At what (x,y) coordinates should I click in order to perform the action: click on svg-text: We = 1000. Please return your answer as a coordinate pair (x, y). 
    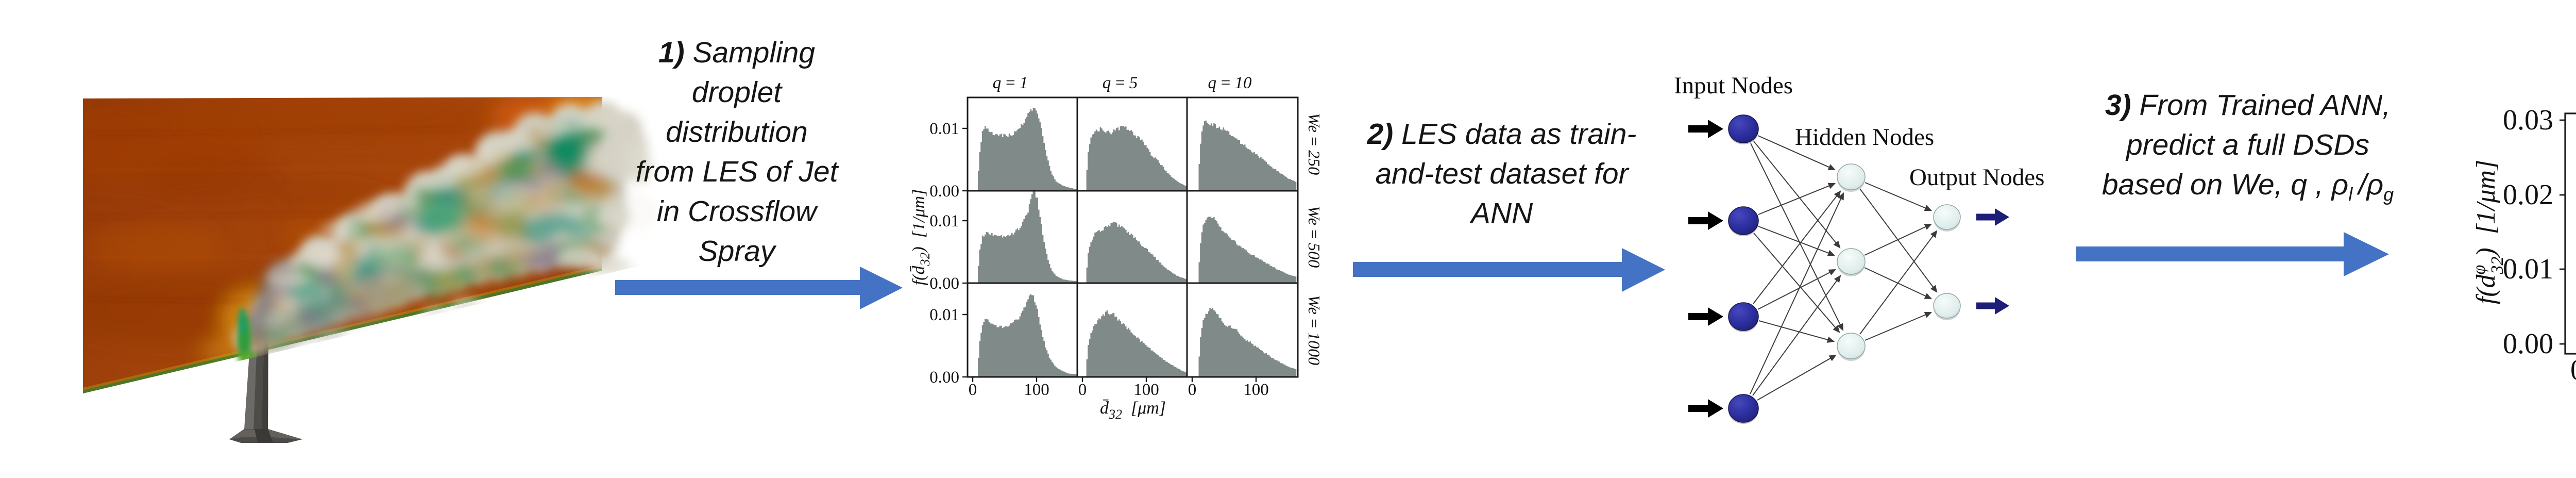
    Looking at the image, I should click on (1314, 330).